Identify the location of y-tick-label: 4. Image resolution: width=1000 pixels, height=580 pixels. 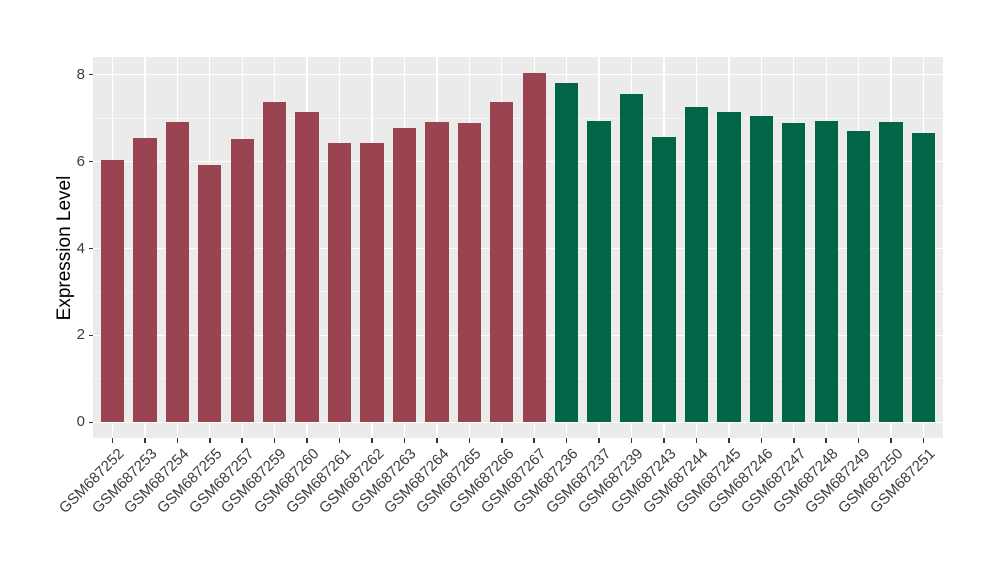
(80, 248).